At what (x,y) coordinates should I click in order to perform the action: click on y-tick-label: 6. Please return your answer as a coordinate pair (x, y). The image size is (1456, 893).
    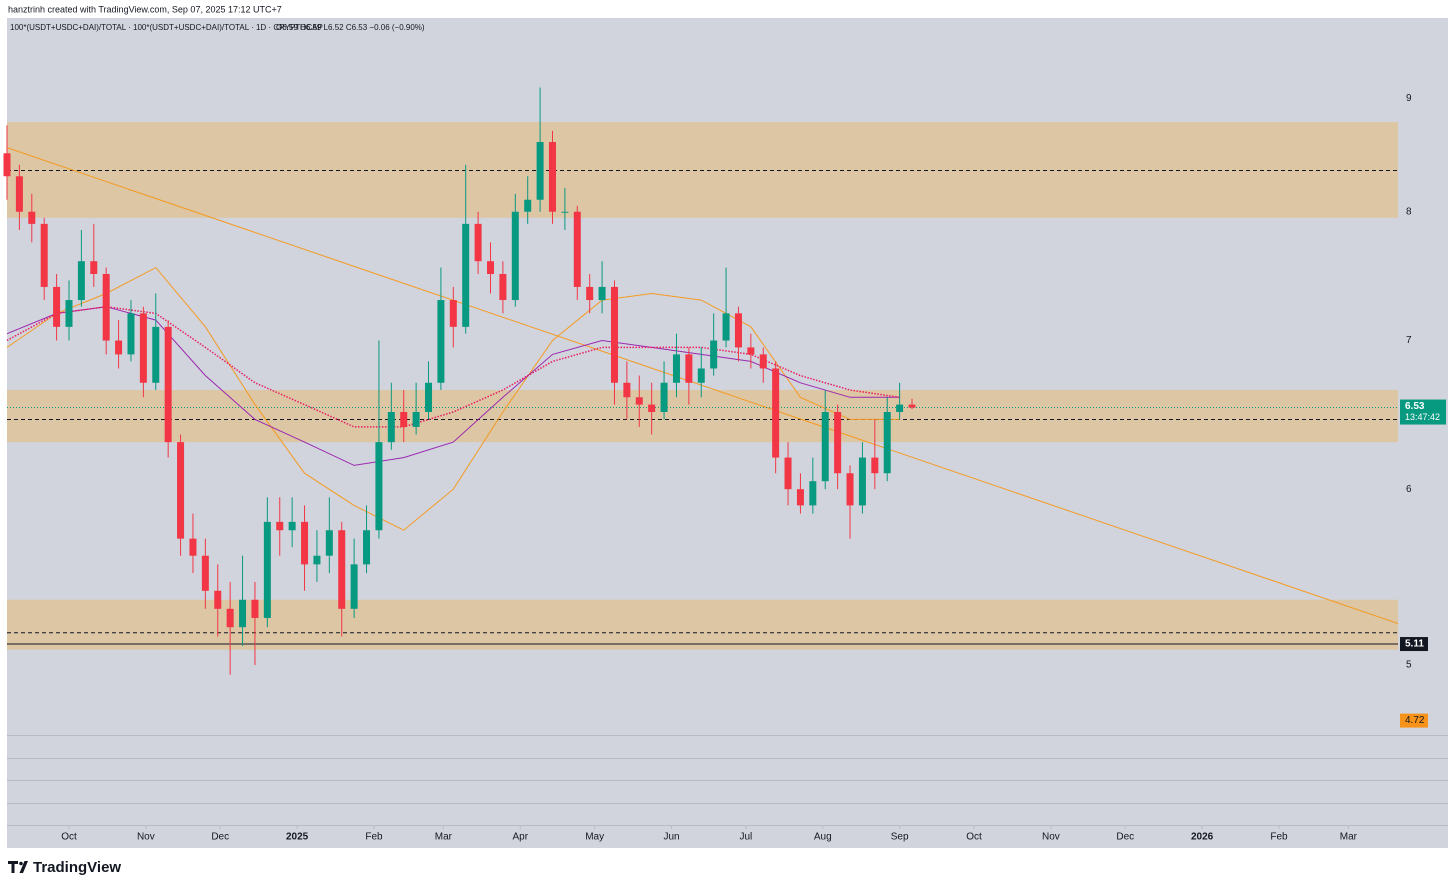
    Looking at the image, I should click on (1409, 489).